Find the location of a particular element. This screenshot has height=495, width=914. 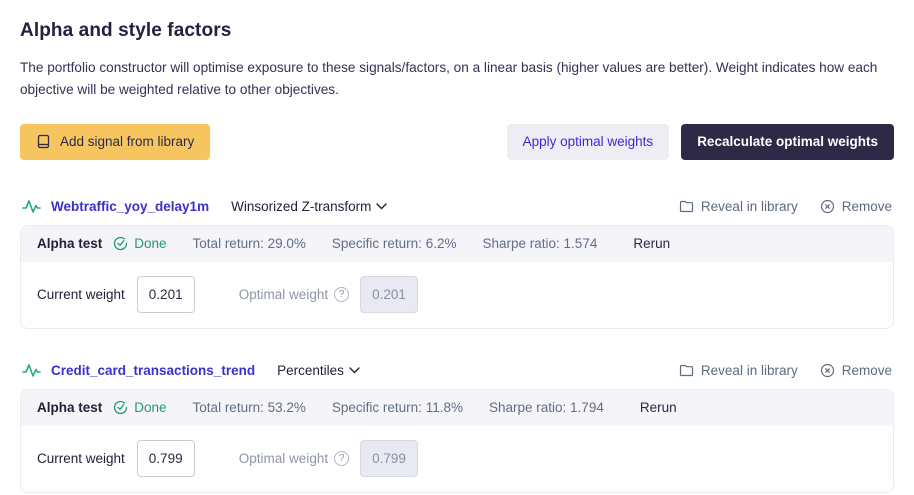

total-return-stat: Total return: 53.2% is located at coordinates (249, 407).